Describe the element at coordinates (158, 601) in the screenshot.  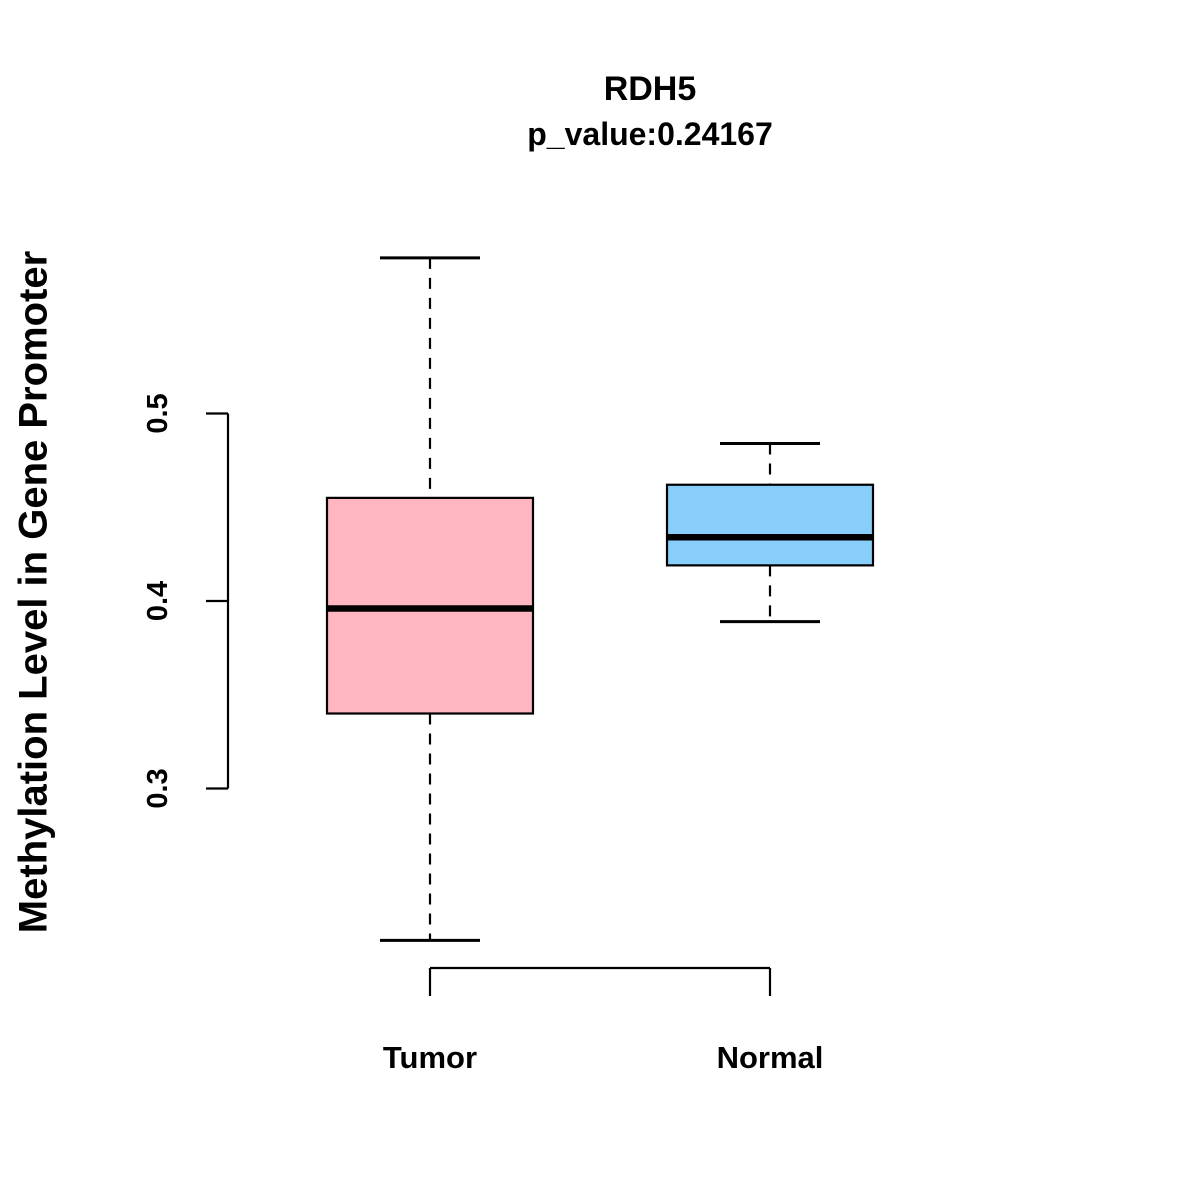
I see `y-tick-label: 0.4` at that location.